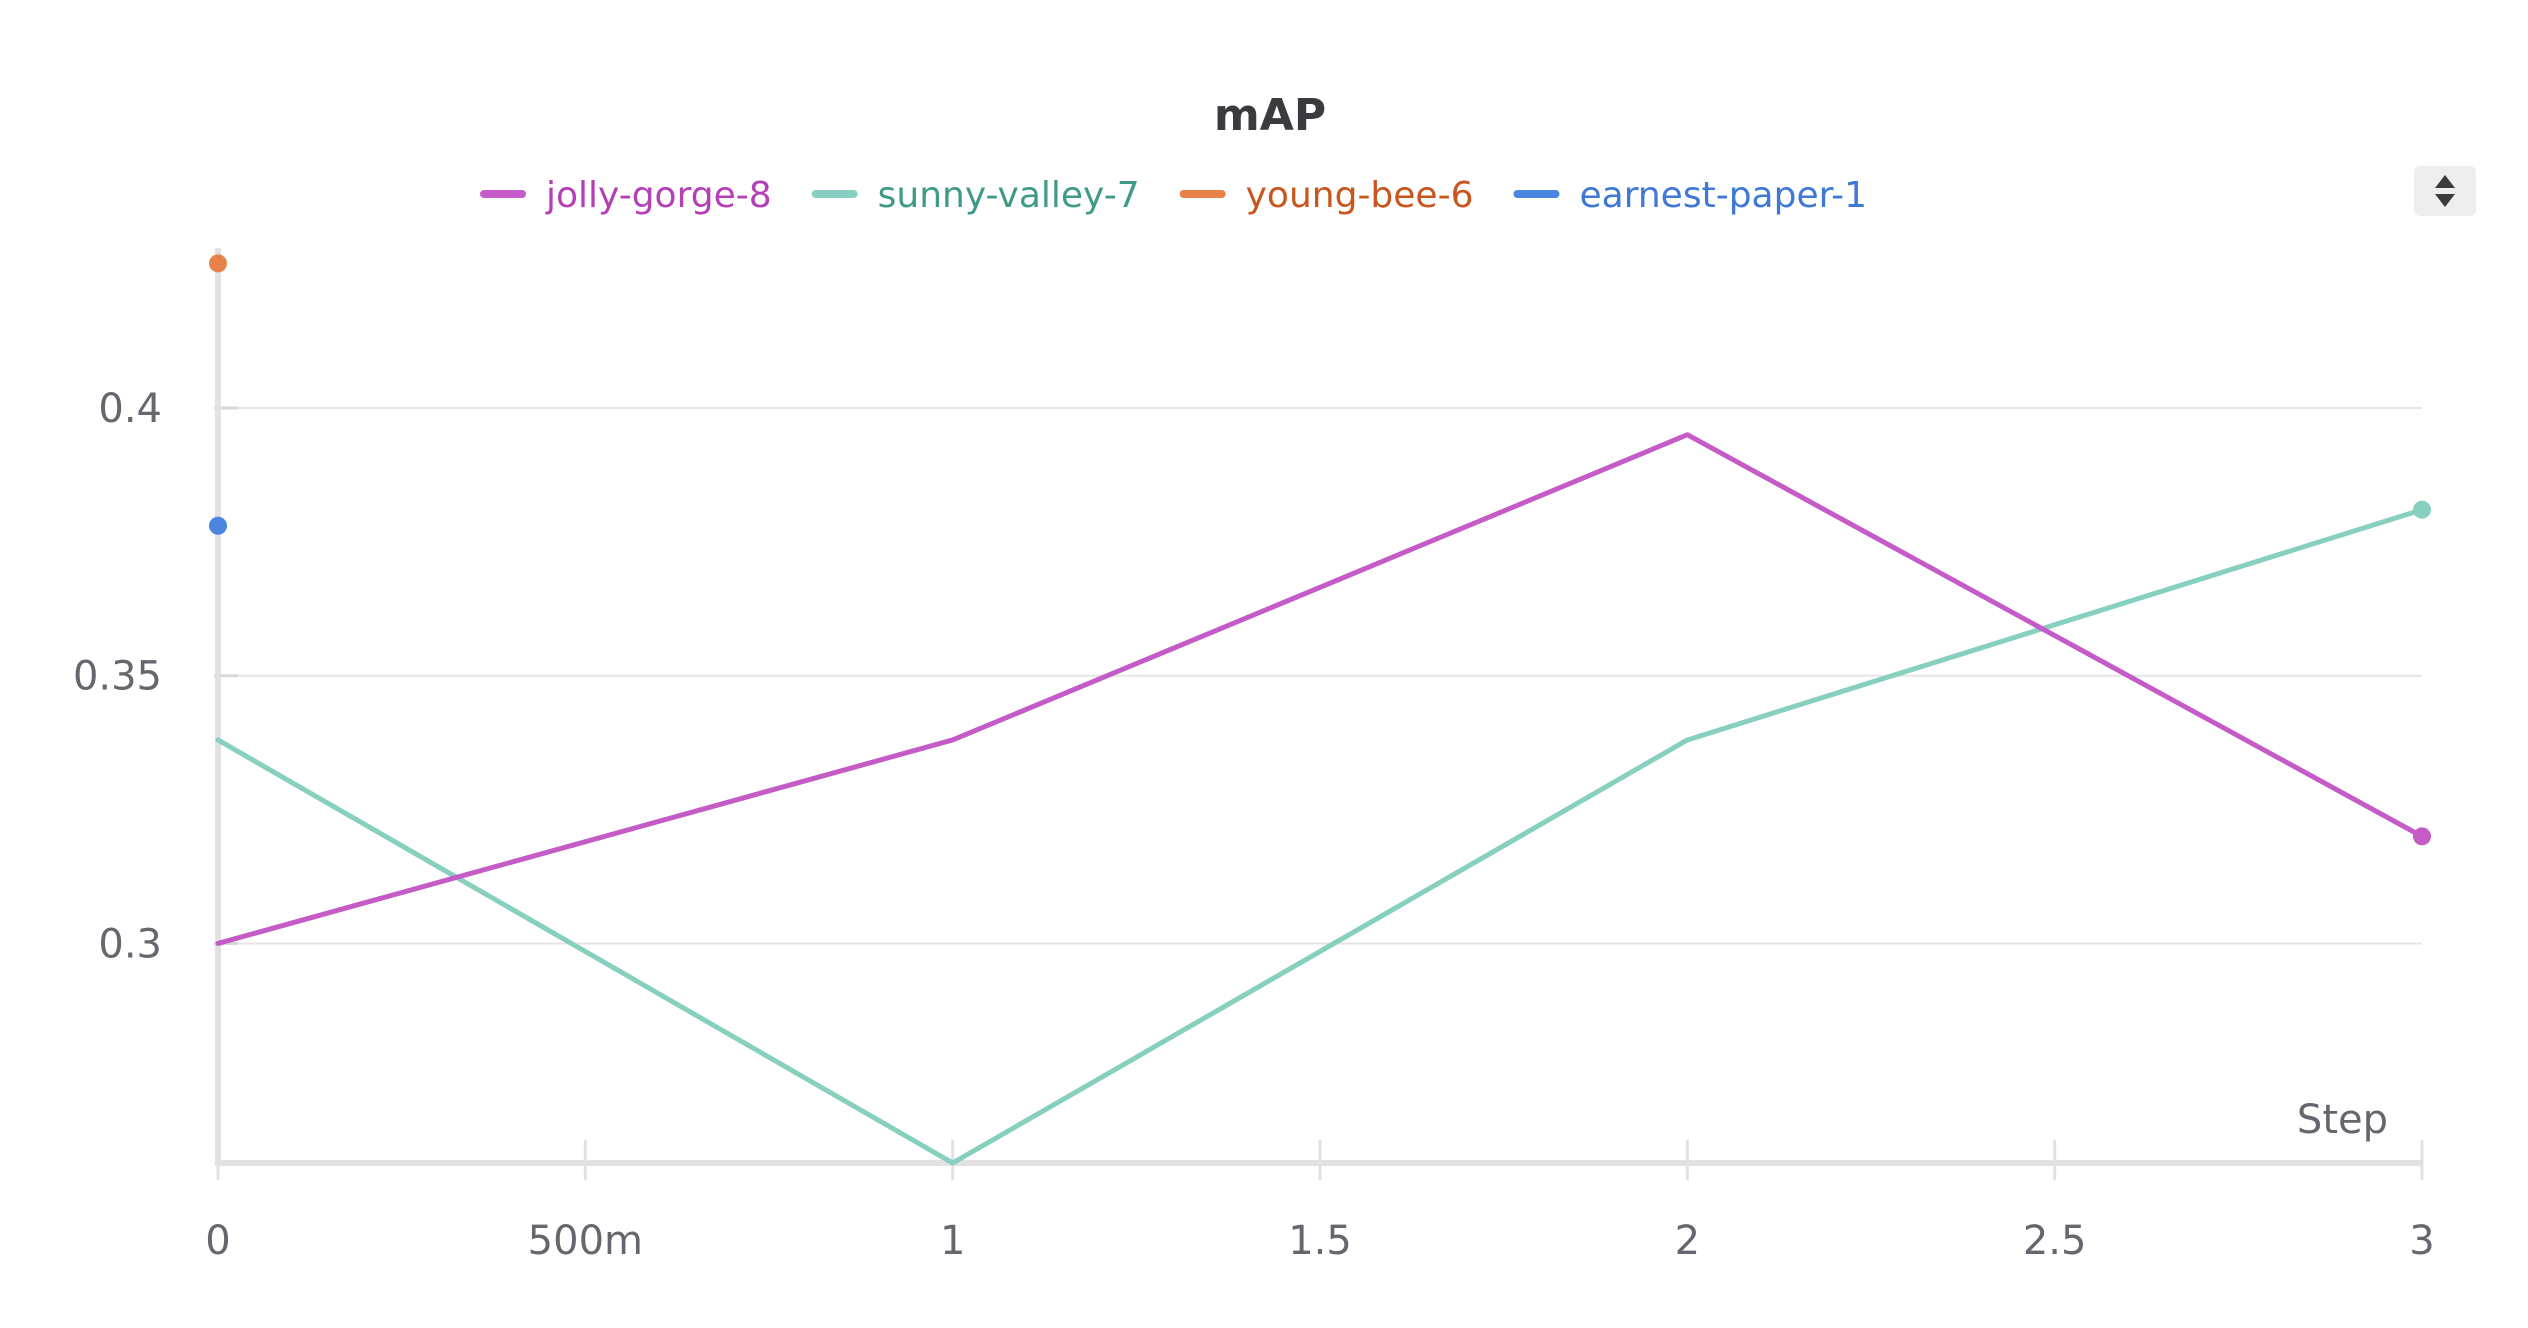 The width and height of the screenshot is (2528, 1328). Describe the element at coordinates (2342, 1120) in the screenshot. I see `x-axis-title: Step` at that location.